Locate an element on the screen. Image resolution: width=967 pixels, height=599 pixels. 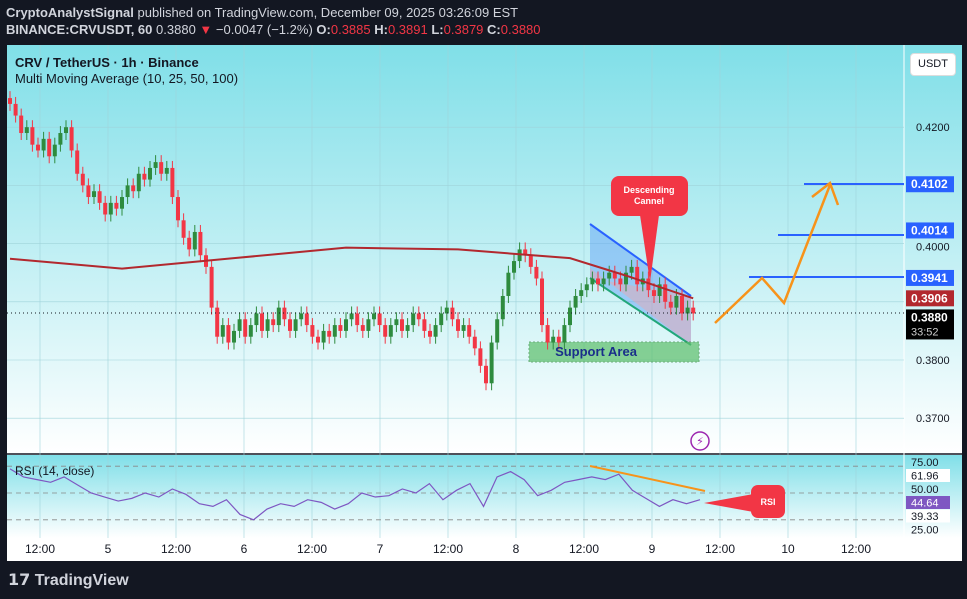
price-tag: 0.4014 is located at coordinates (929, 230).